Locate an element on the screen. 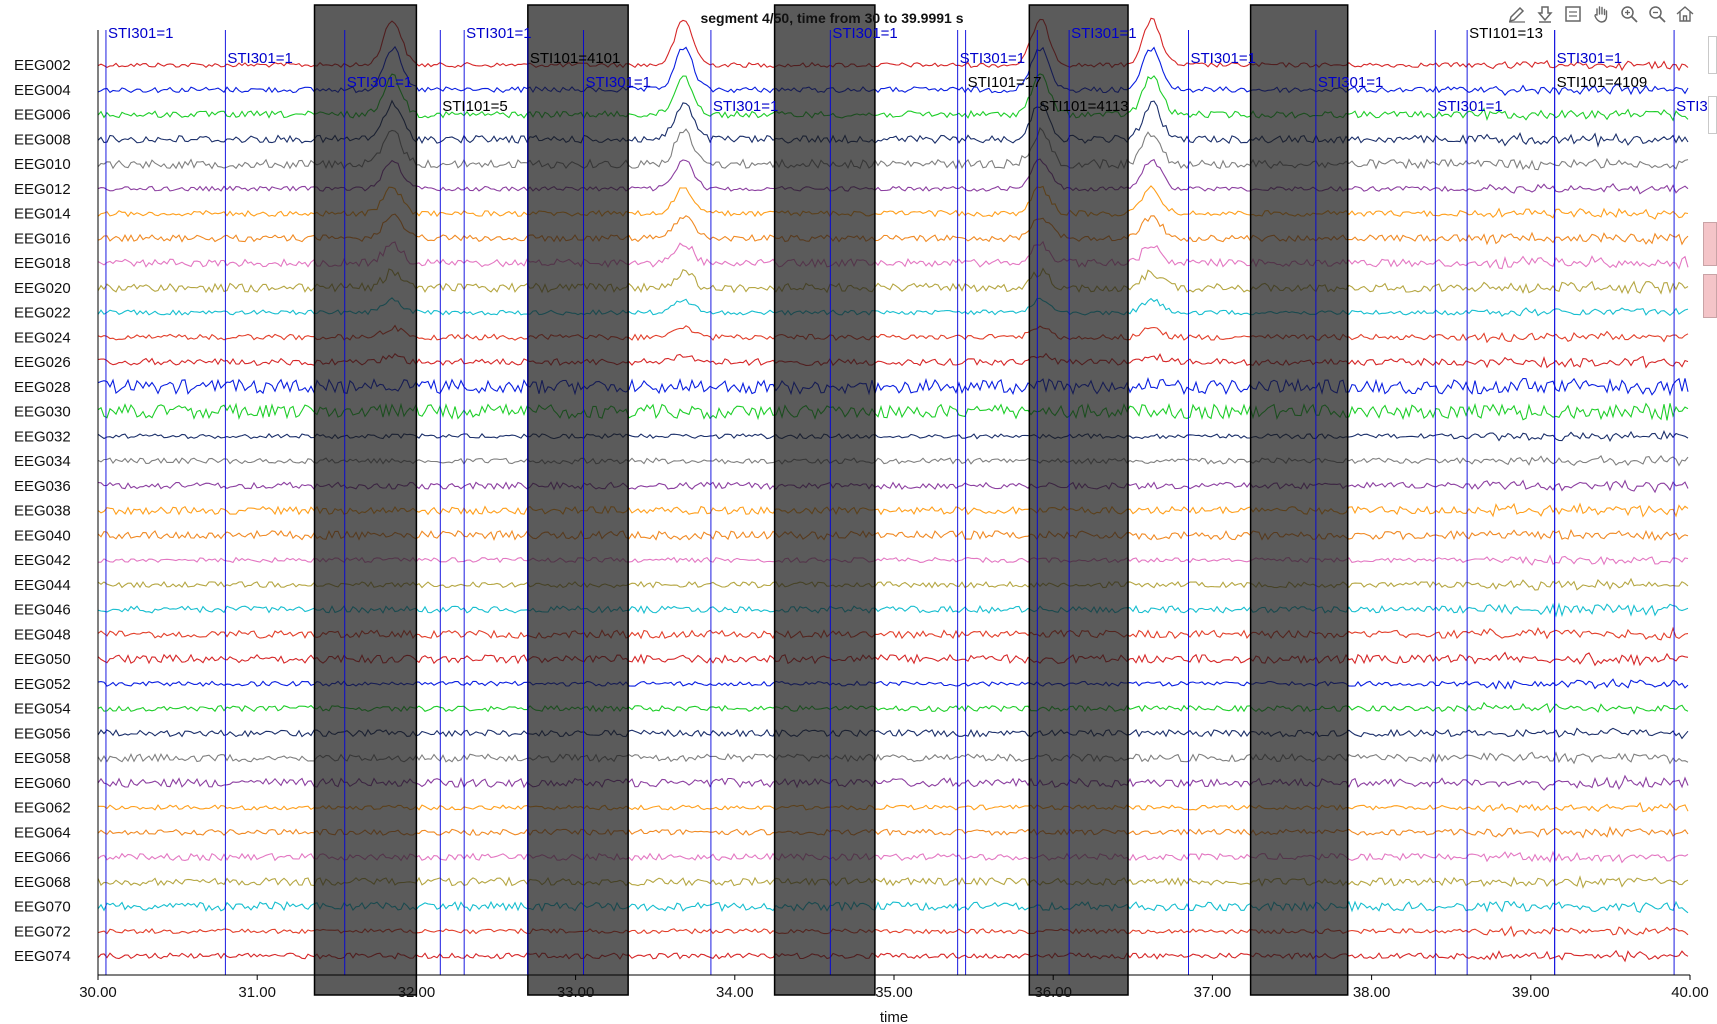 This screenshot has height=1024, width=1717. side-panel-box-top is located at coordinates (1712, 55).